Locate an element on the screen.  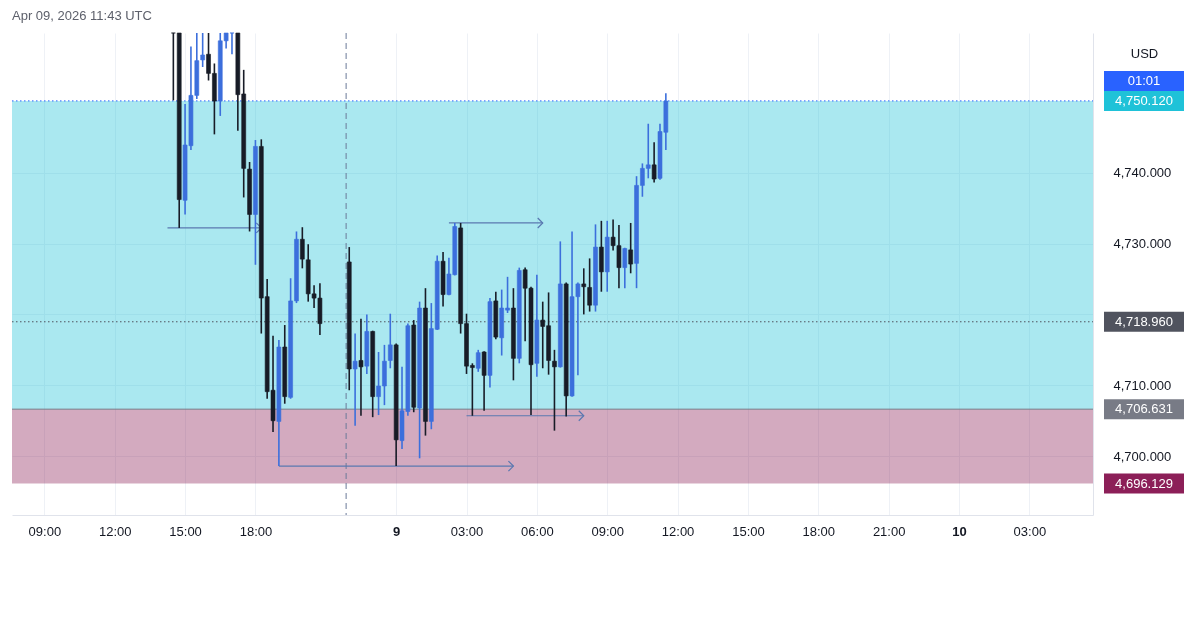
x-tick-label: 06:00 is located at coordinates (537, 531).